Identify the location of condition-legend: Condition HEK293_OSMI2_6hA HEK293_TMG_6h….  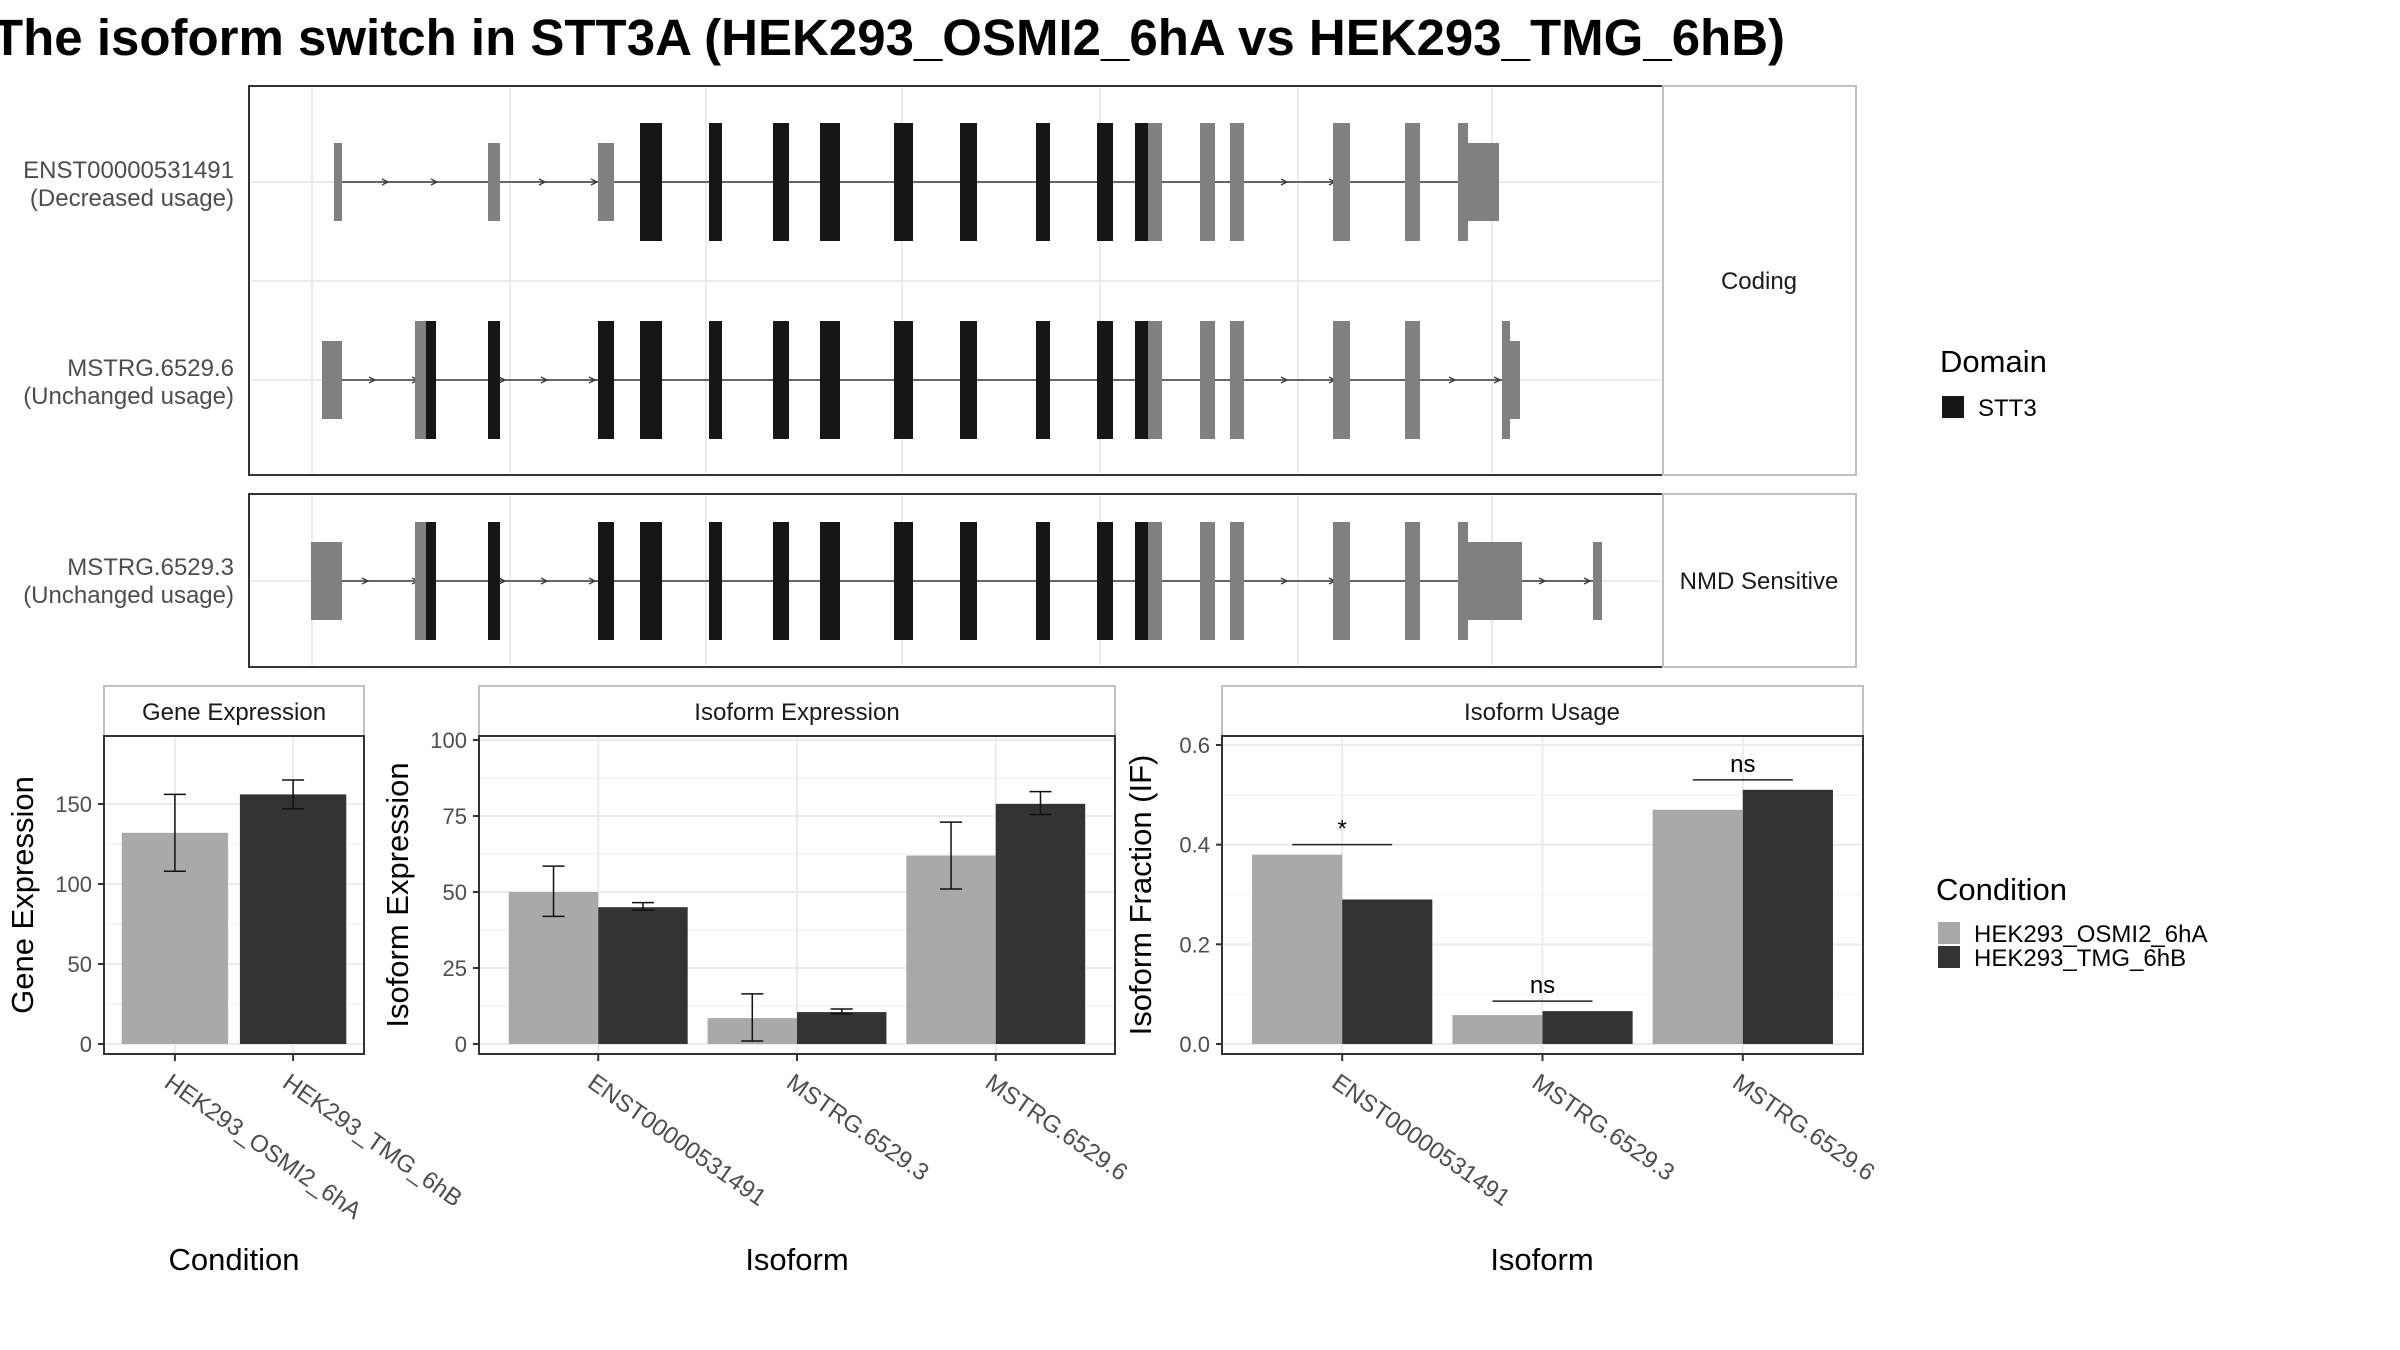
(2071, 922).